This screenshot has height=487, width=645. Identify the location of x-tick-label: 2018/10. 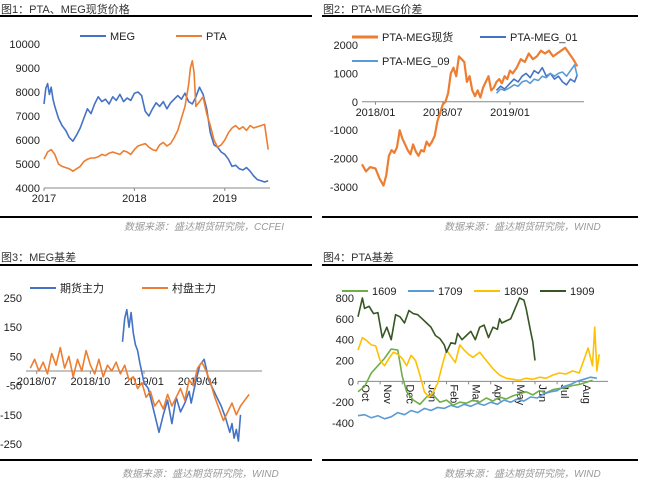
(90, 382).